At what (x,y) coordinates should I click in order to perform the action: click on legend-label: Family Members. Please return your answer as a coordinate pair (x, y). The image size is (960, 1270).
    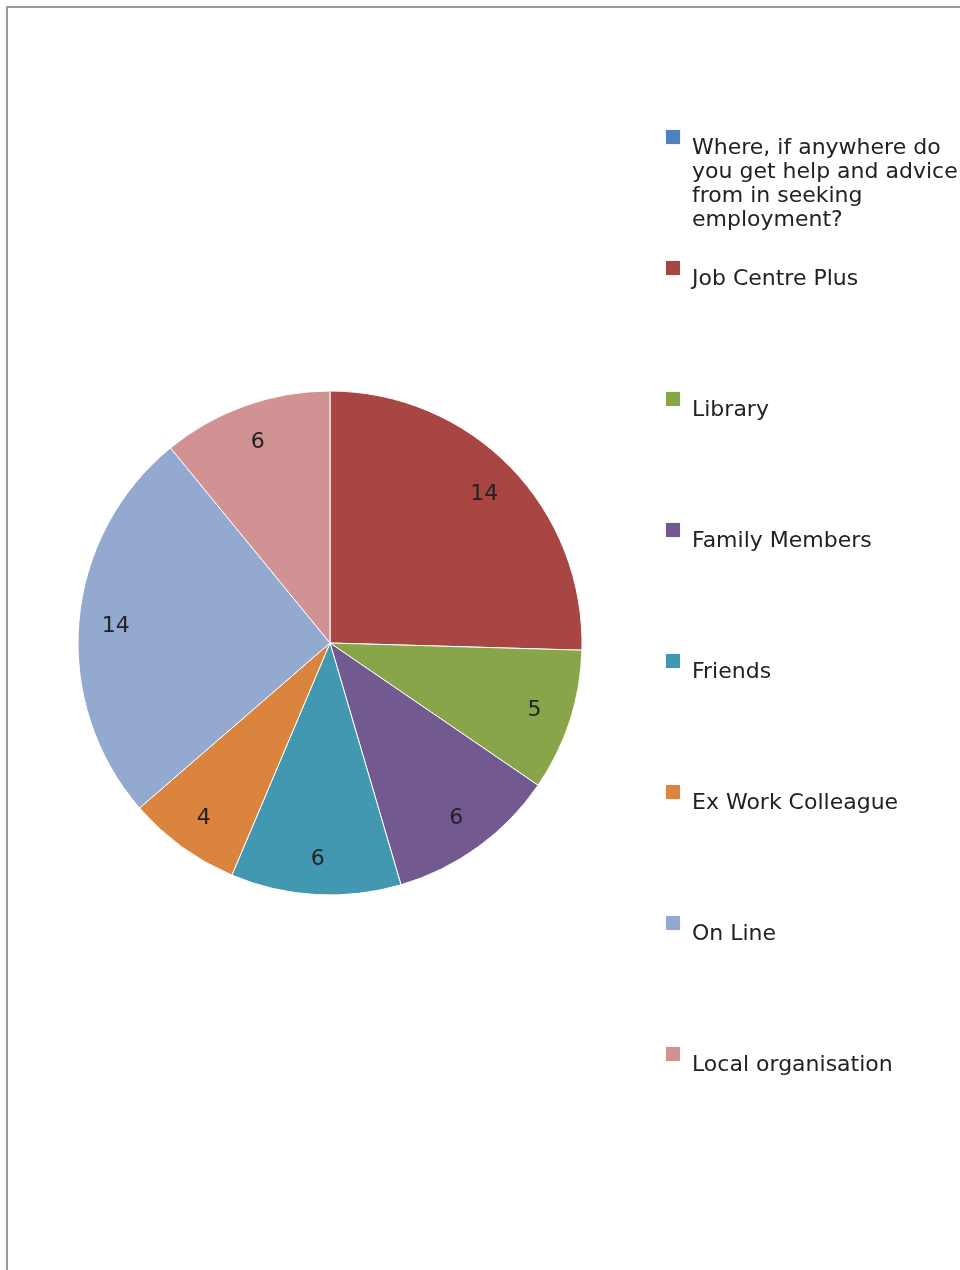
    Looking at the image, I should click on (782, 539).